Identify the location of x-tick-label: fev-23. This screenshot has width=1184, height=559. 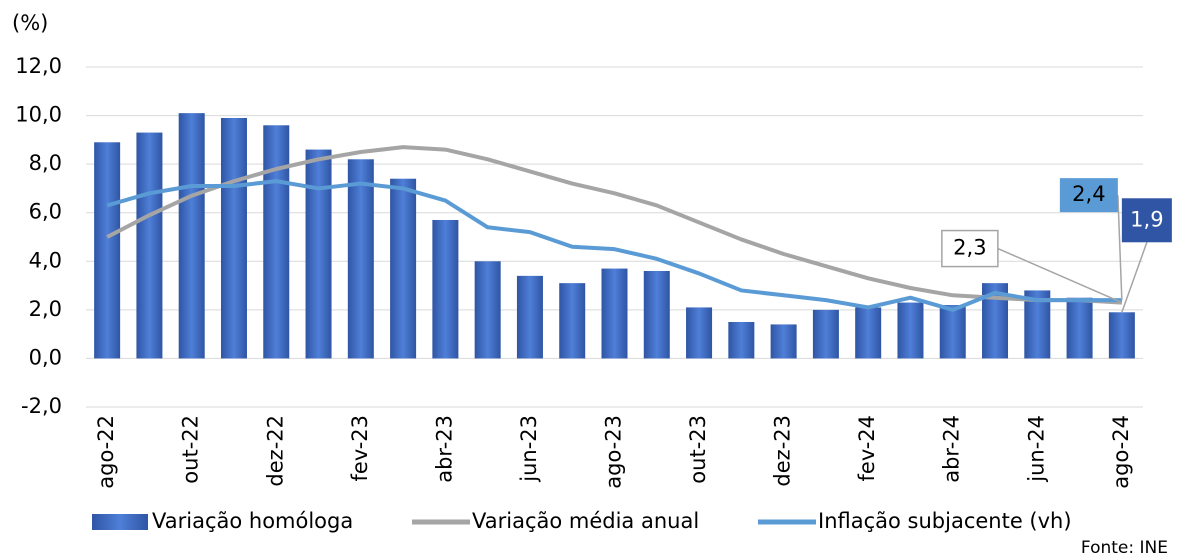
(360, 448).